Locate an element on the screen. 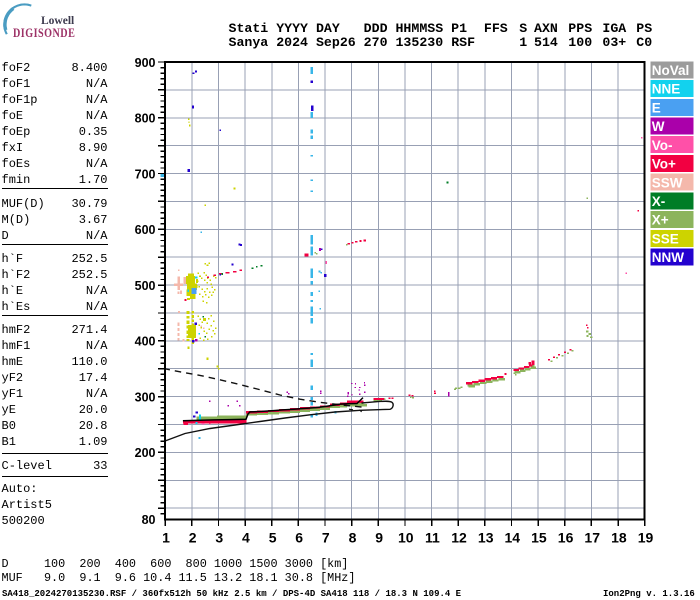  svg-text: X+ is located at coordinates (660, 220).